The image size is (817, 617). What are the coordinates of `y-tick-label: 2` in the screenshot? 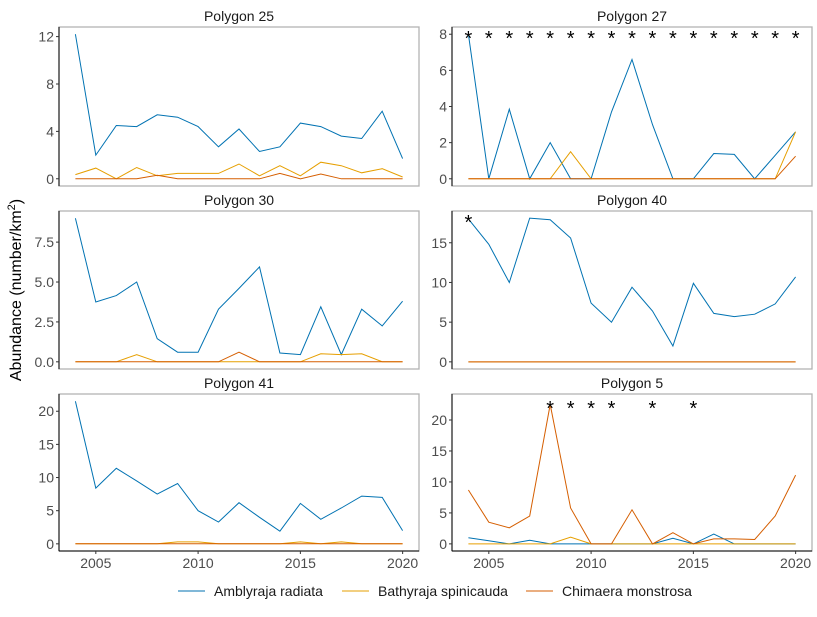 It's located at (443, 143).